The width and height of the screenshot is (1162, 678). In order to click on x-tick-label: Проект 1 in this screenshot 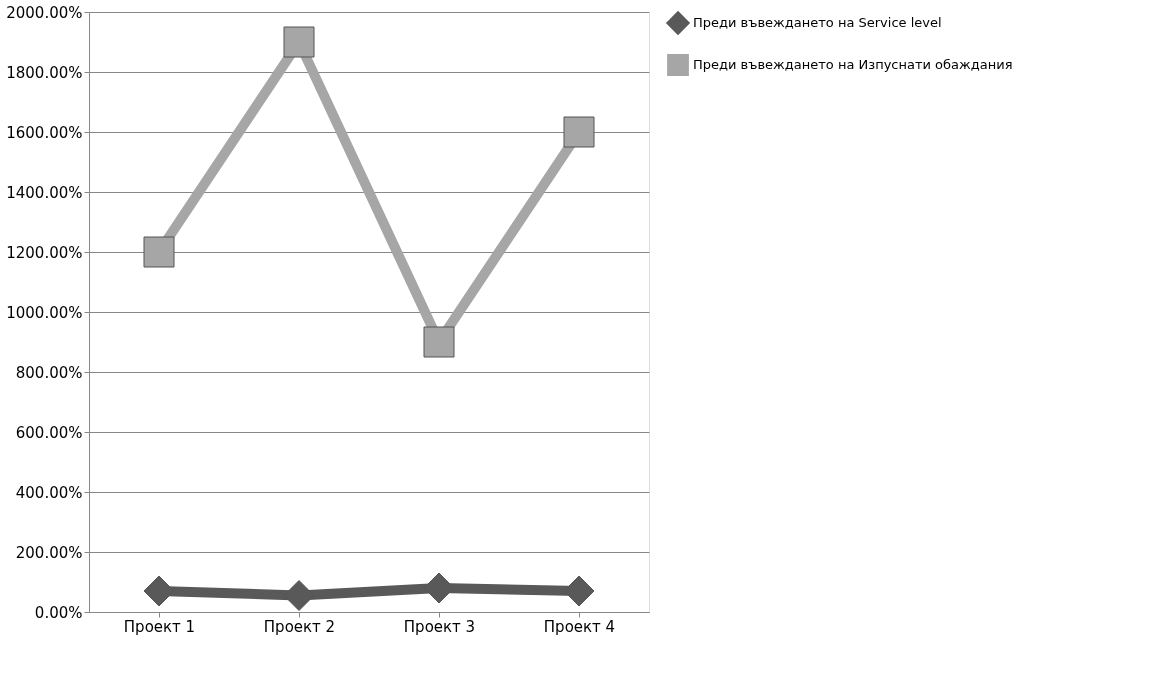, I will do `click(159, 626)`.